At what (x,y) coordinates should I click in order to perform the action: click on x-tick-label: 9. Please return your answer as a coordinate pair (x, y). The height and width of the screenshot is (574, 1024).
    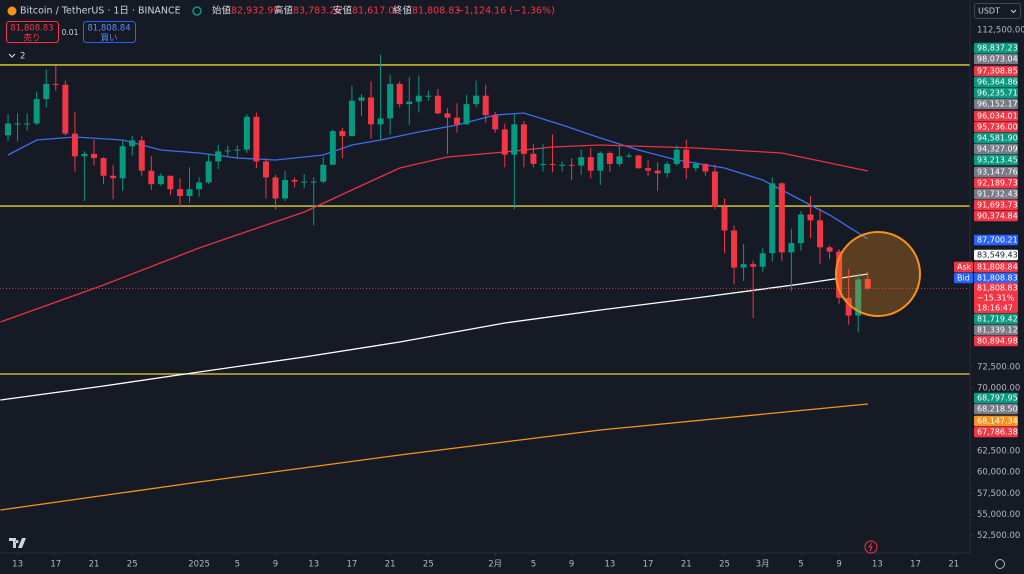
    Looking at the image, I should click on (571, 565).